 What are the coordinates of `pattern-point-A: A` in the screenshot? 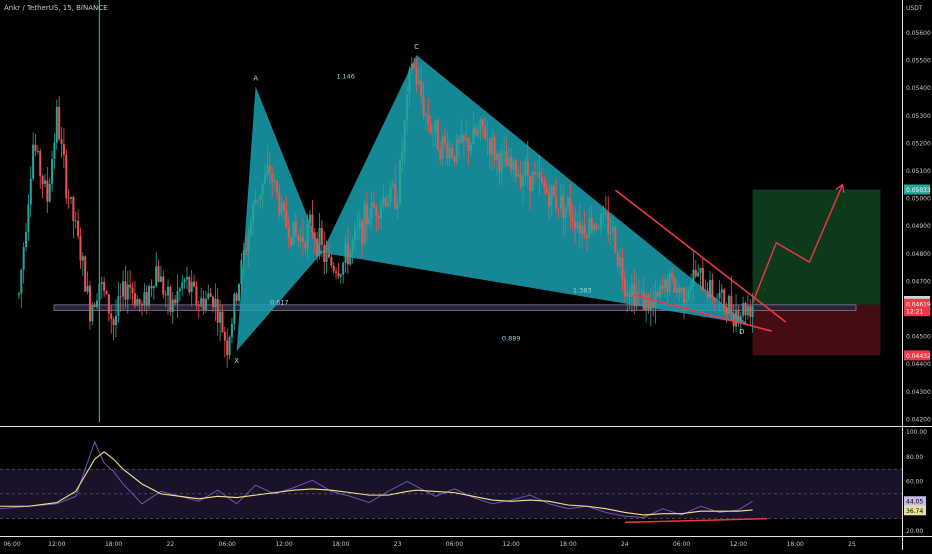 It's located at (255, 79).